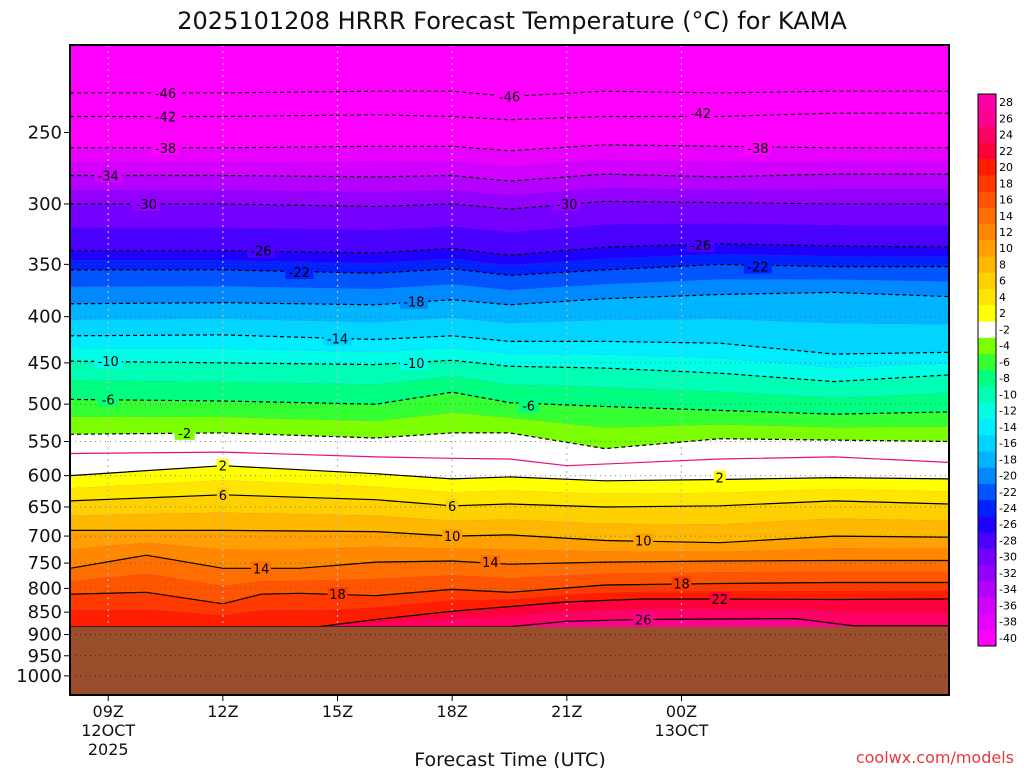 This screenshot has width=1024, height=768. I want to click on colorbar-label: -28, so click(1008, 540).